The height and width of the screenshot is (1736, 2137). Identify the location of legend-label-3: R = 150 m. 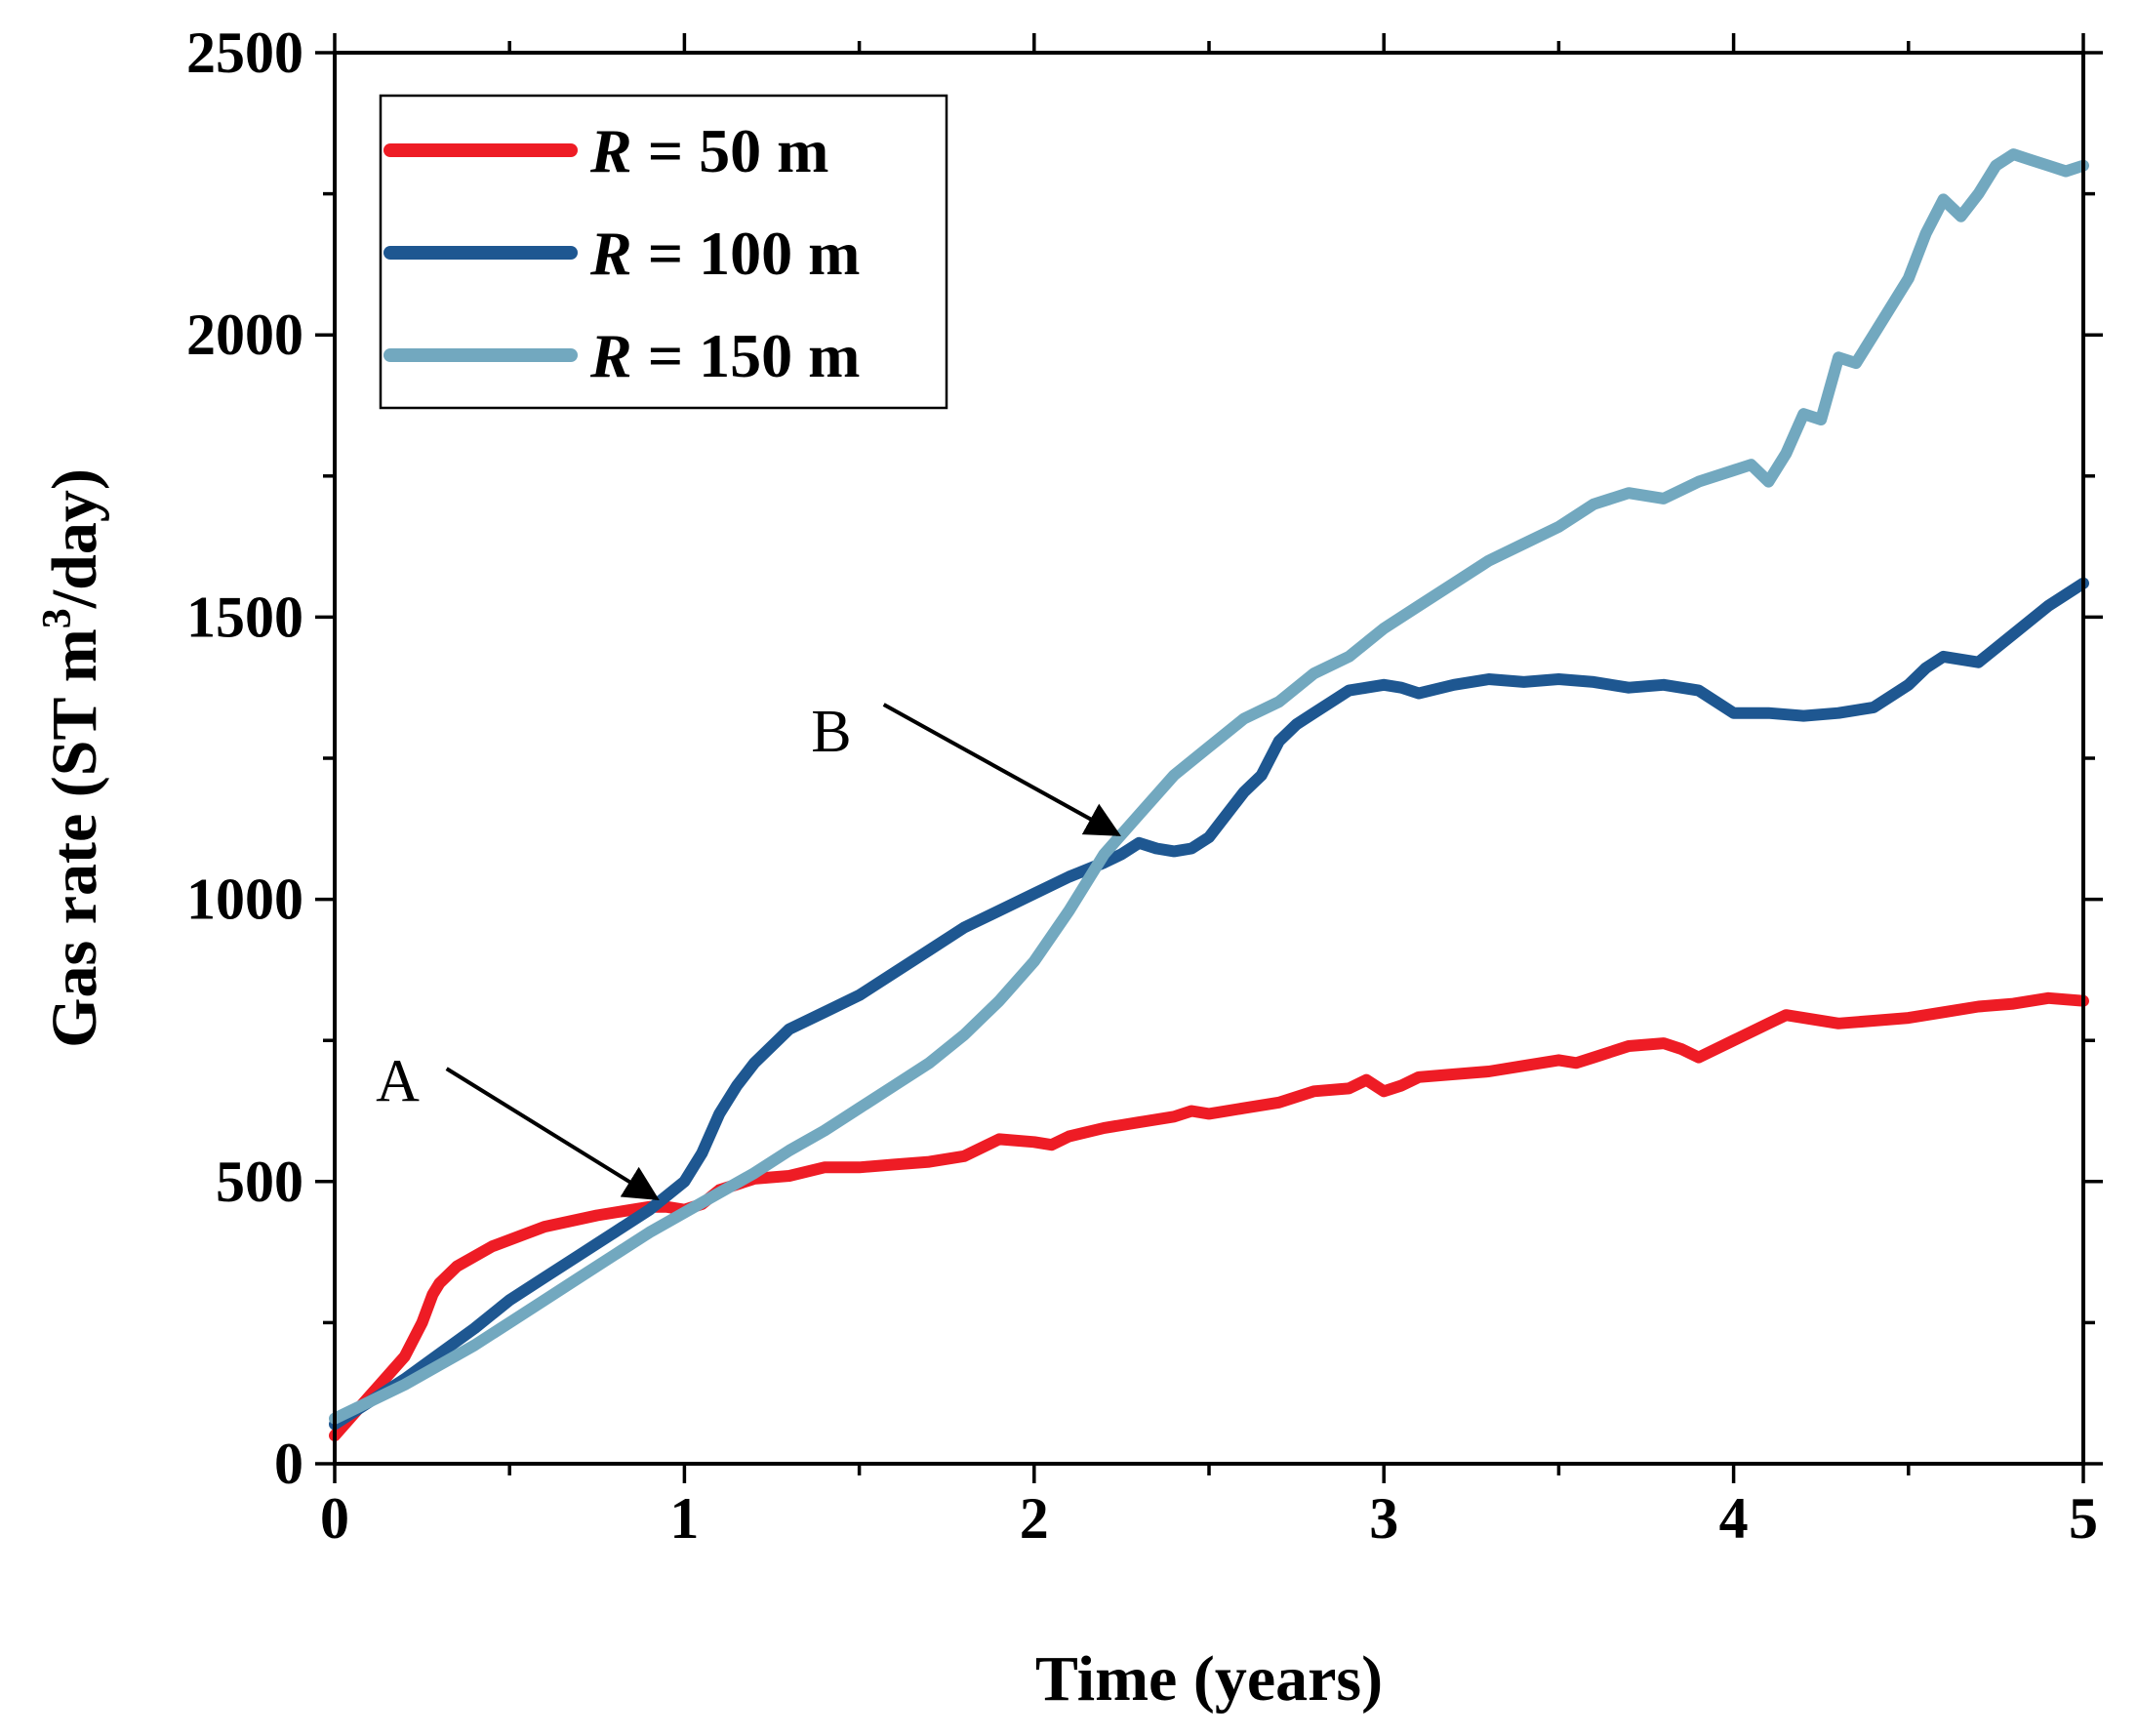
(724, 355).